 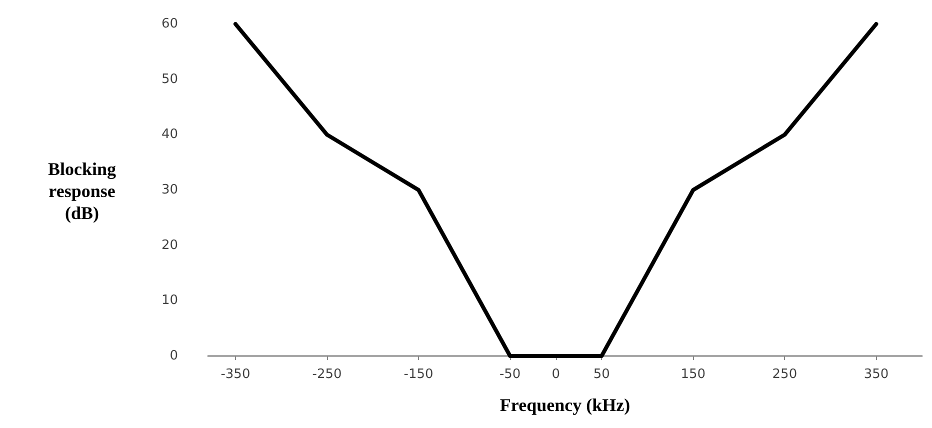 I want to click on y-axis-title: Blocking response (dB), so click(x=82, y=191).